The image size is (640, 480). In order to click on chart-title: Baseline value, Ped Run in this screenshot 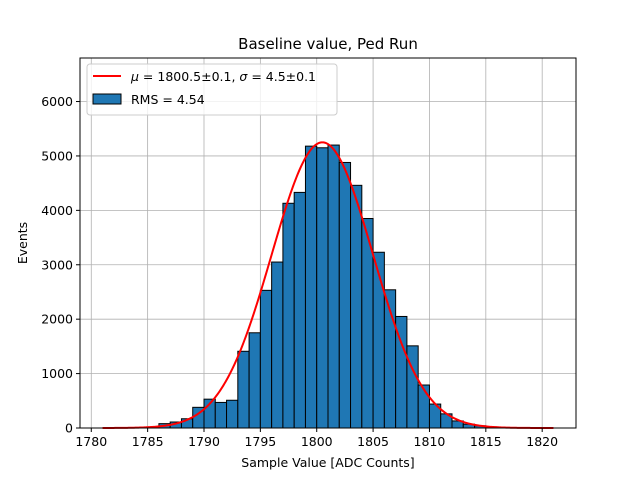, I will do `click(328, 44)`.